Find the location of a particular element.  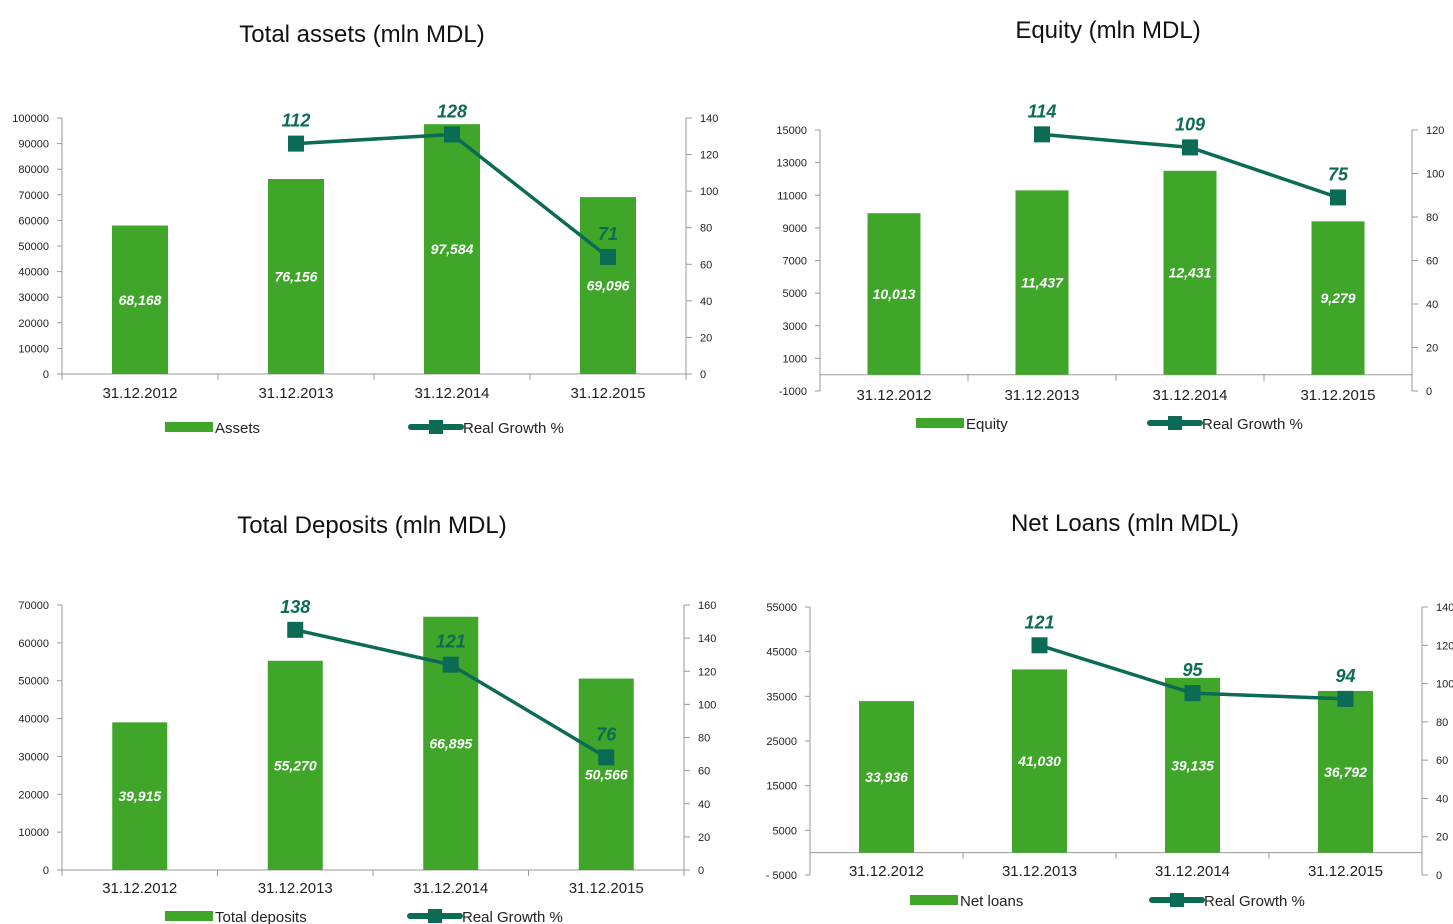

bar-value-label: 12,431 is located at coordinates (1190, 273).